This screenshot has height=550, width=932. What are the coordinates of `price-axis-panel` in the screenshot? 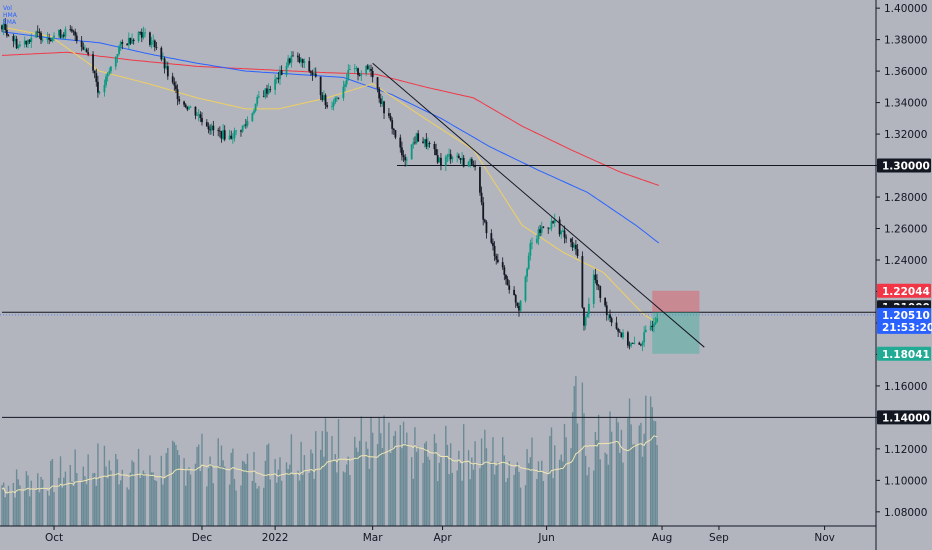 It's located at (904, 275).